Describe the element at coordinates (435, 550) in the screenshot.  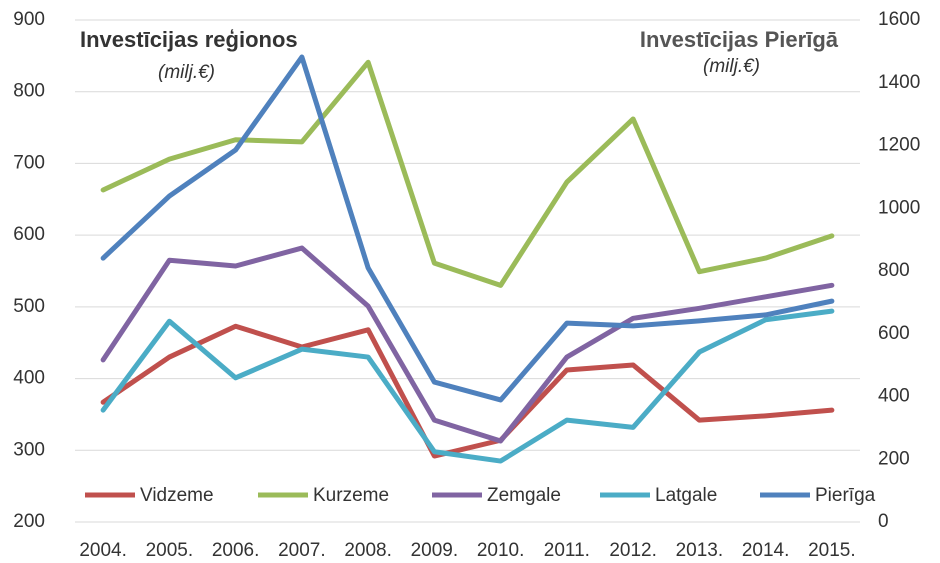
I see `x-tick-label: 2009.` at that location.